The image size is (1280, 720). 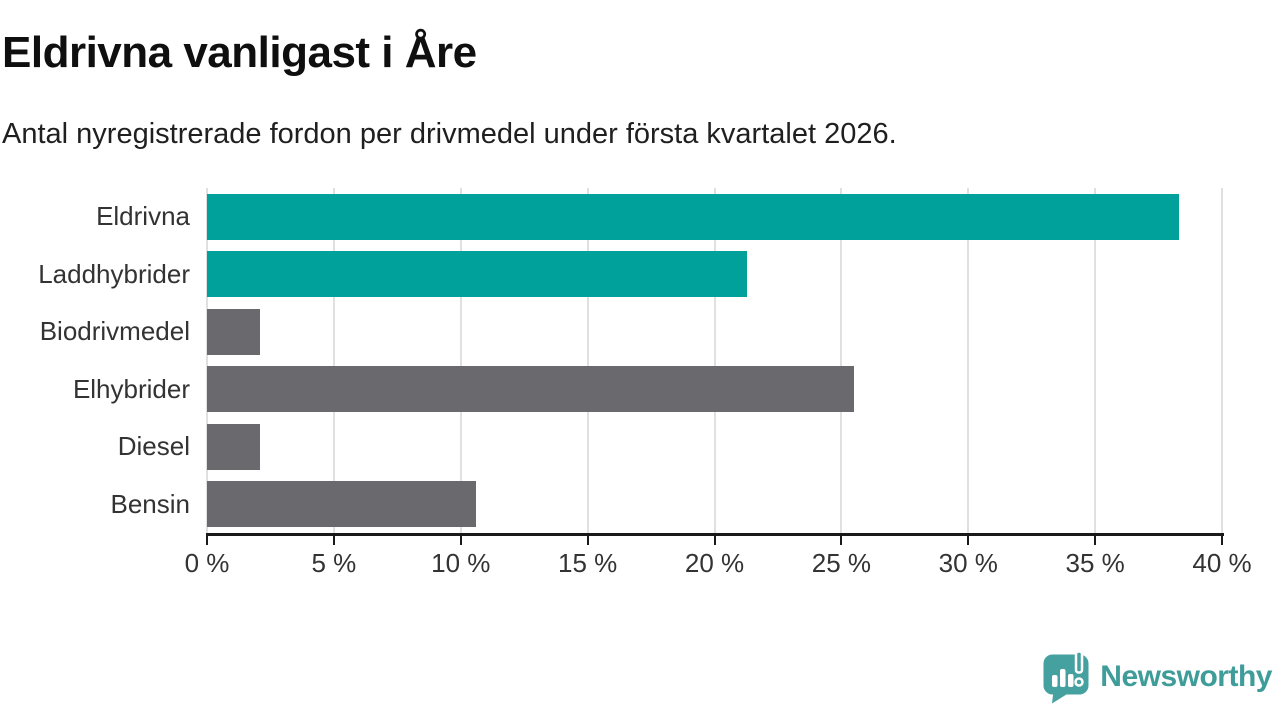 I want to click on bar-bensin, so click(x=341, y=504).